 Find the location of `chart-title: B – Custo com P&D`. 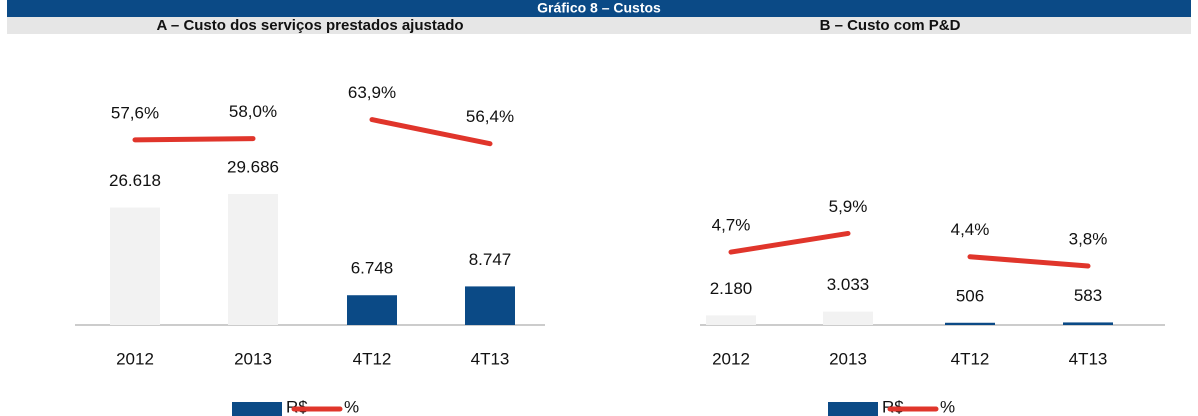

chart-title: B – Custo com P&D is located at coordinates (890, 25).